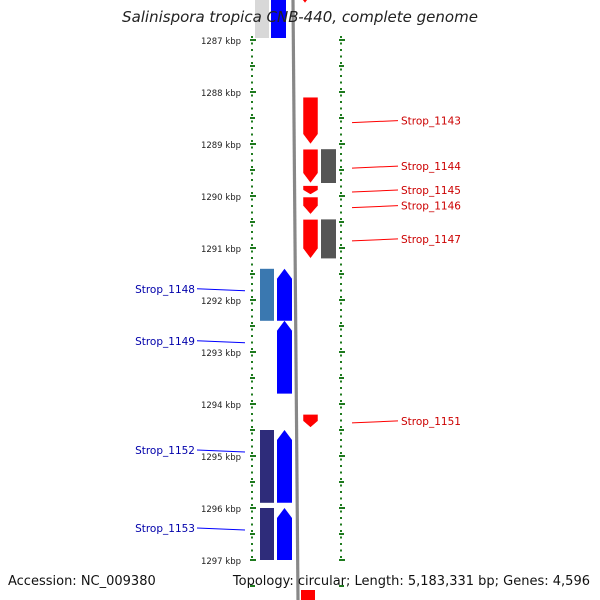  I want to click on ruler-tick-label: 1289 kbp, so click(221, 146).